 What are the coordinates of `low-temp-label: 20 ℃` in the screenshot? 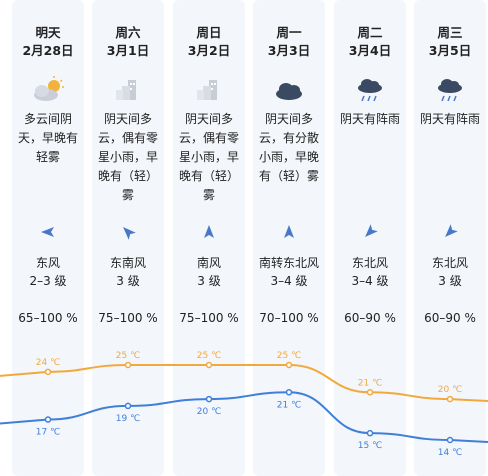 It's located at (209, 412).